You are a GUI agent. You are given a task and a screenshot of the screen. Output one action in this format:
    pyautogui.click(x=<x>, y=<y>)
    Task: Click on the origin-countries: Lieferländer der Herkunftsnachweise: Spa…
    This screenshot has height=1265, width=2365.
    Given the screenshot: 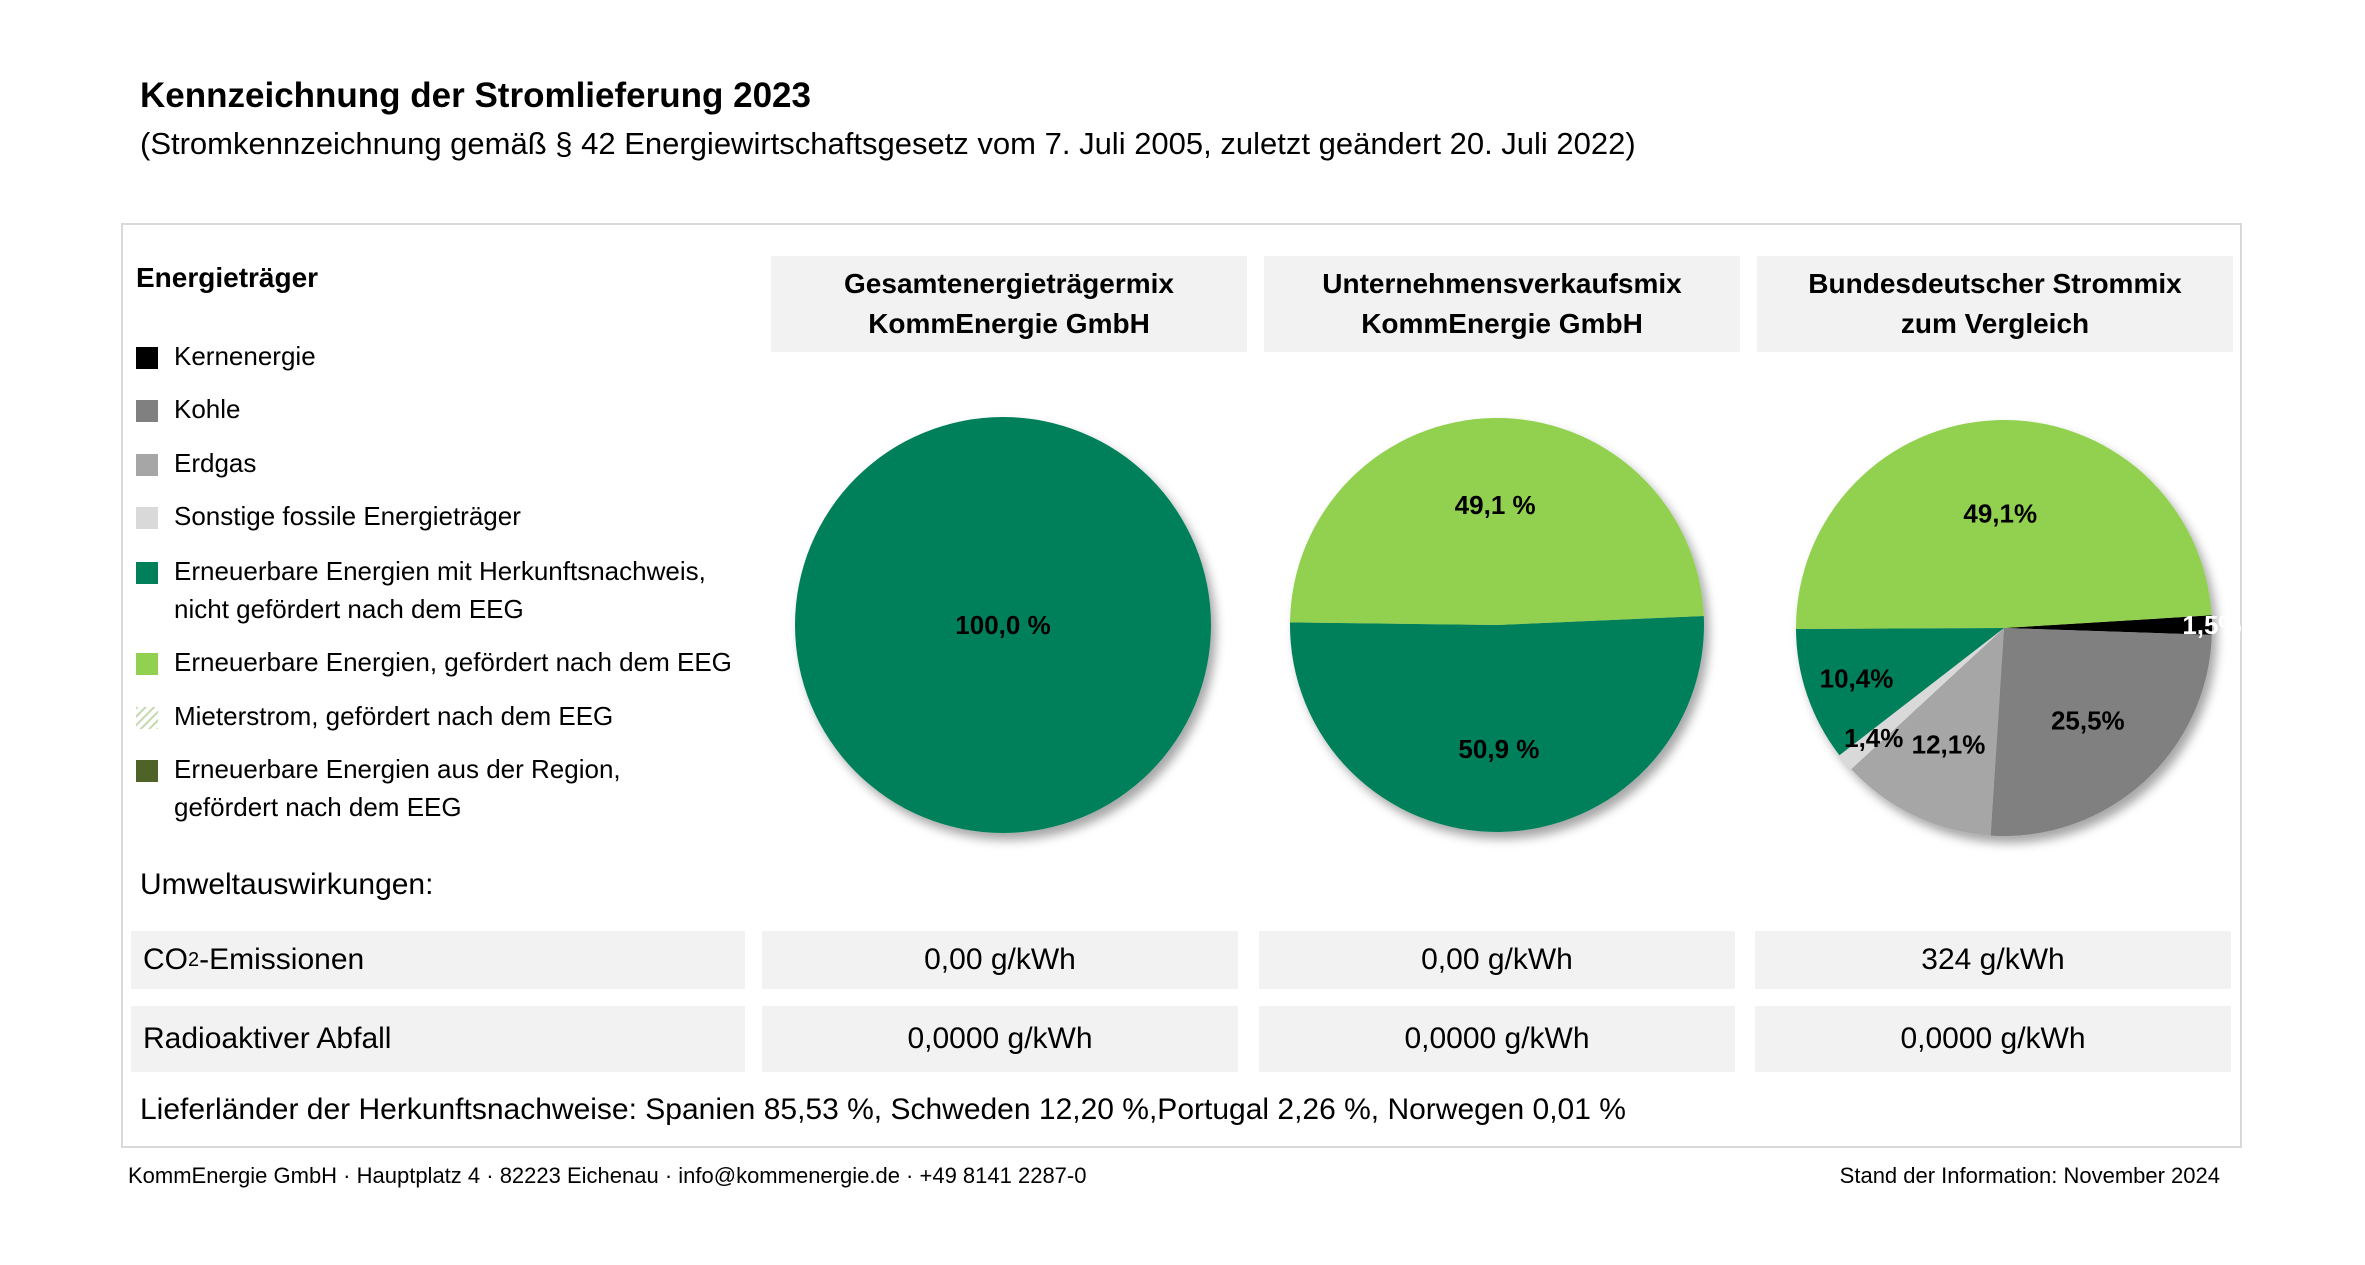 What is the action you would take?
    pyautogui.click(x=883, y=1109)
    